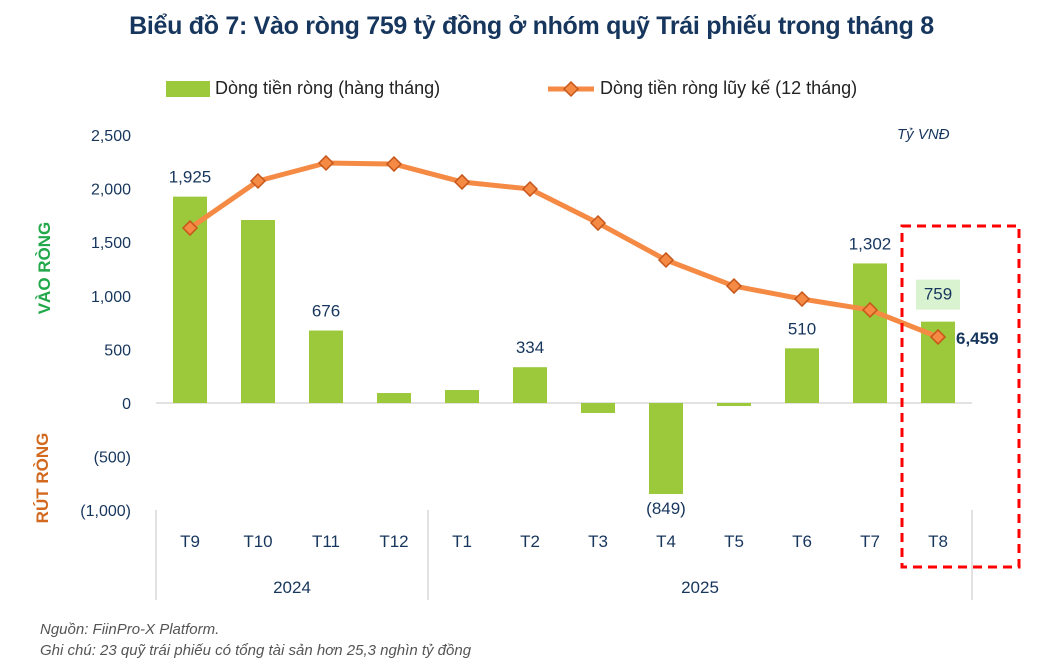 Image resolution: width=1063 pixels, height=667 pixels. I want to click on cumulative-end-label: 6,459, so click(977, 338).